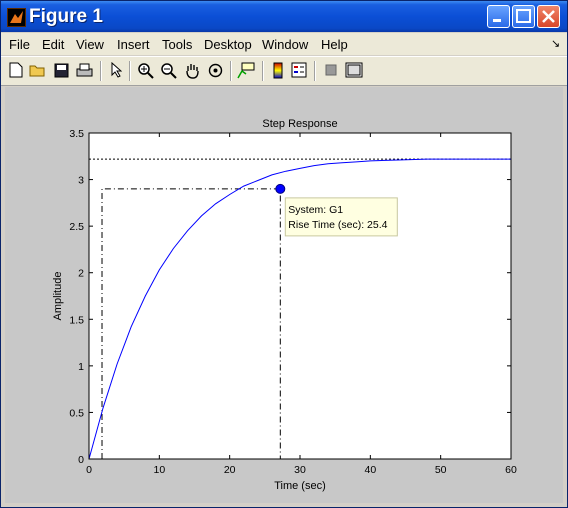 The image size is (568, 508). Describe the element at coordinates (278, 70) in the screenshot. I see `colorbar-icon` at that location.